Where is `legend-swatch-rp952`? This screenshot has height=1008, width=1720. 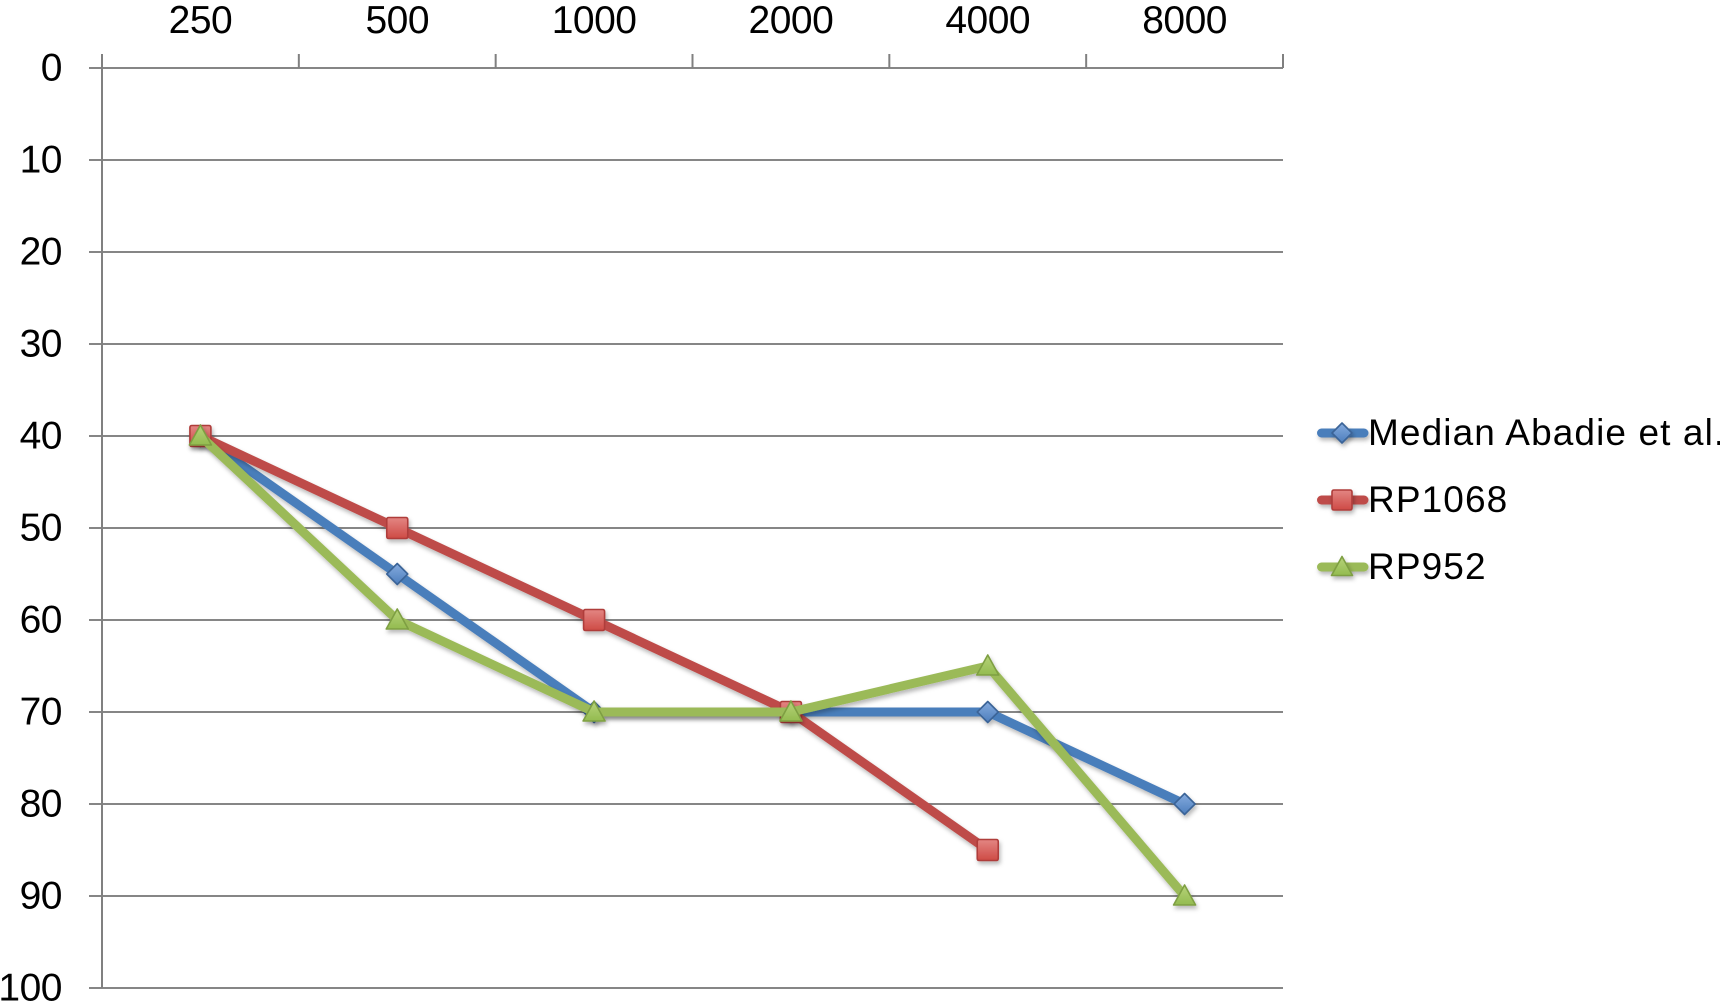 legend-swatch-rp952 is located at coordinates (1343, 566).